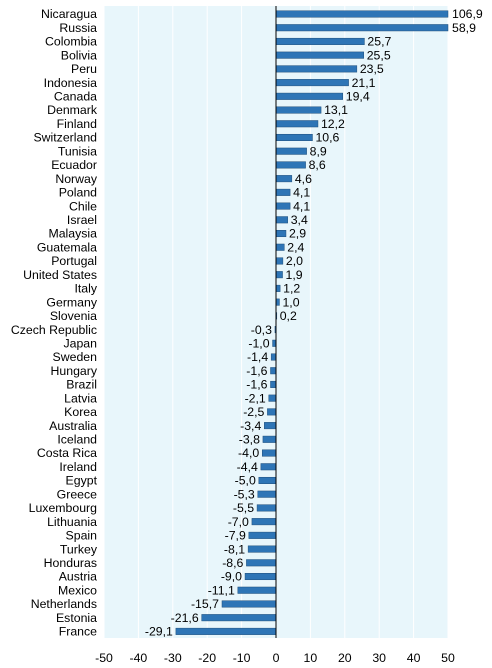 This screenshot has width=492, height=668. Describe the element at coordinates (299, 220) in the screenshot. I see `value-label: 3,4` at that location.